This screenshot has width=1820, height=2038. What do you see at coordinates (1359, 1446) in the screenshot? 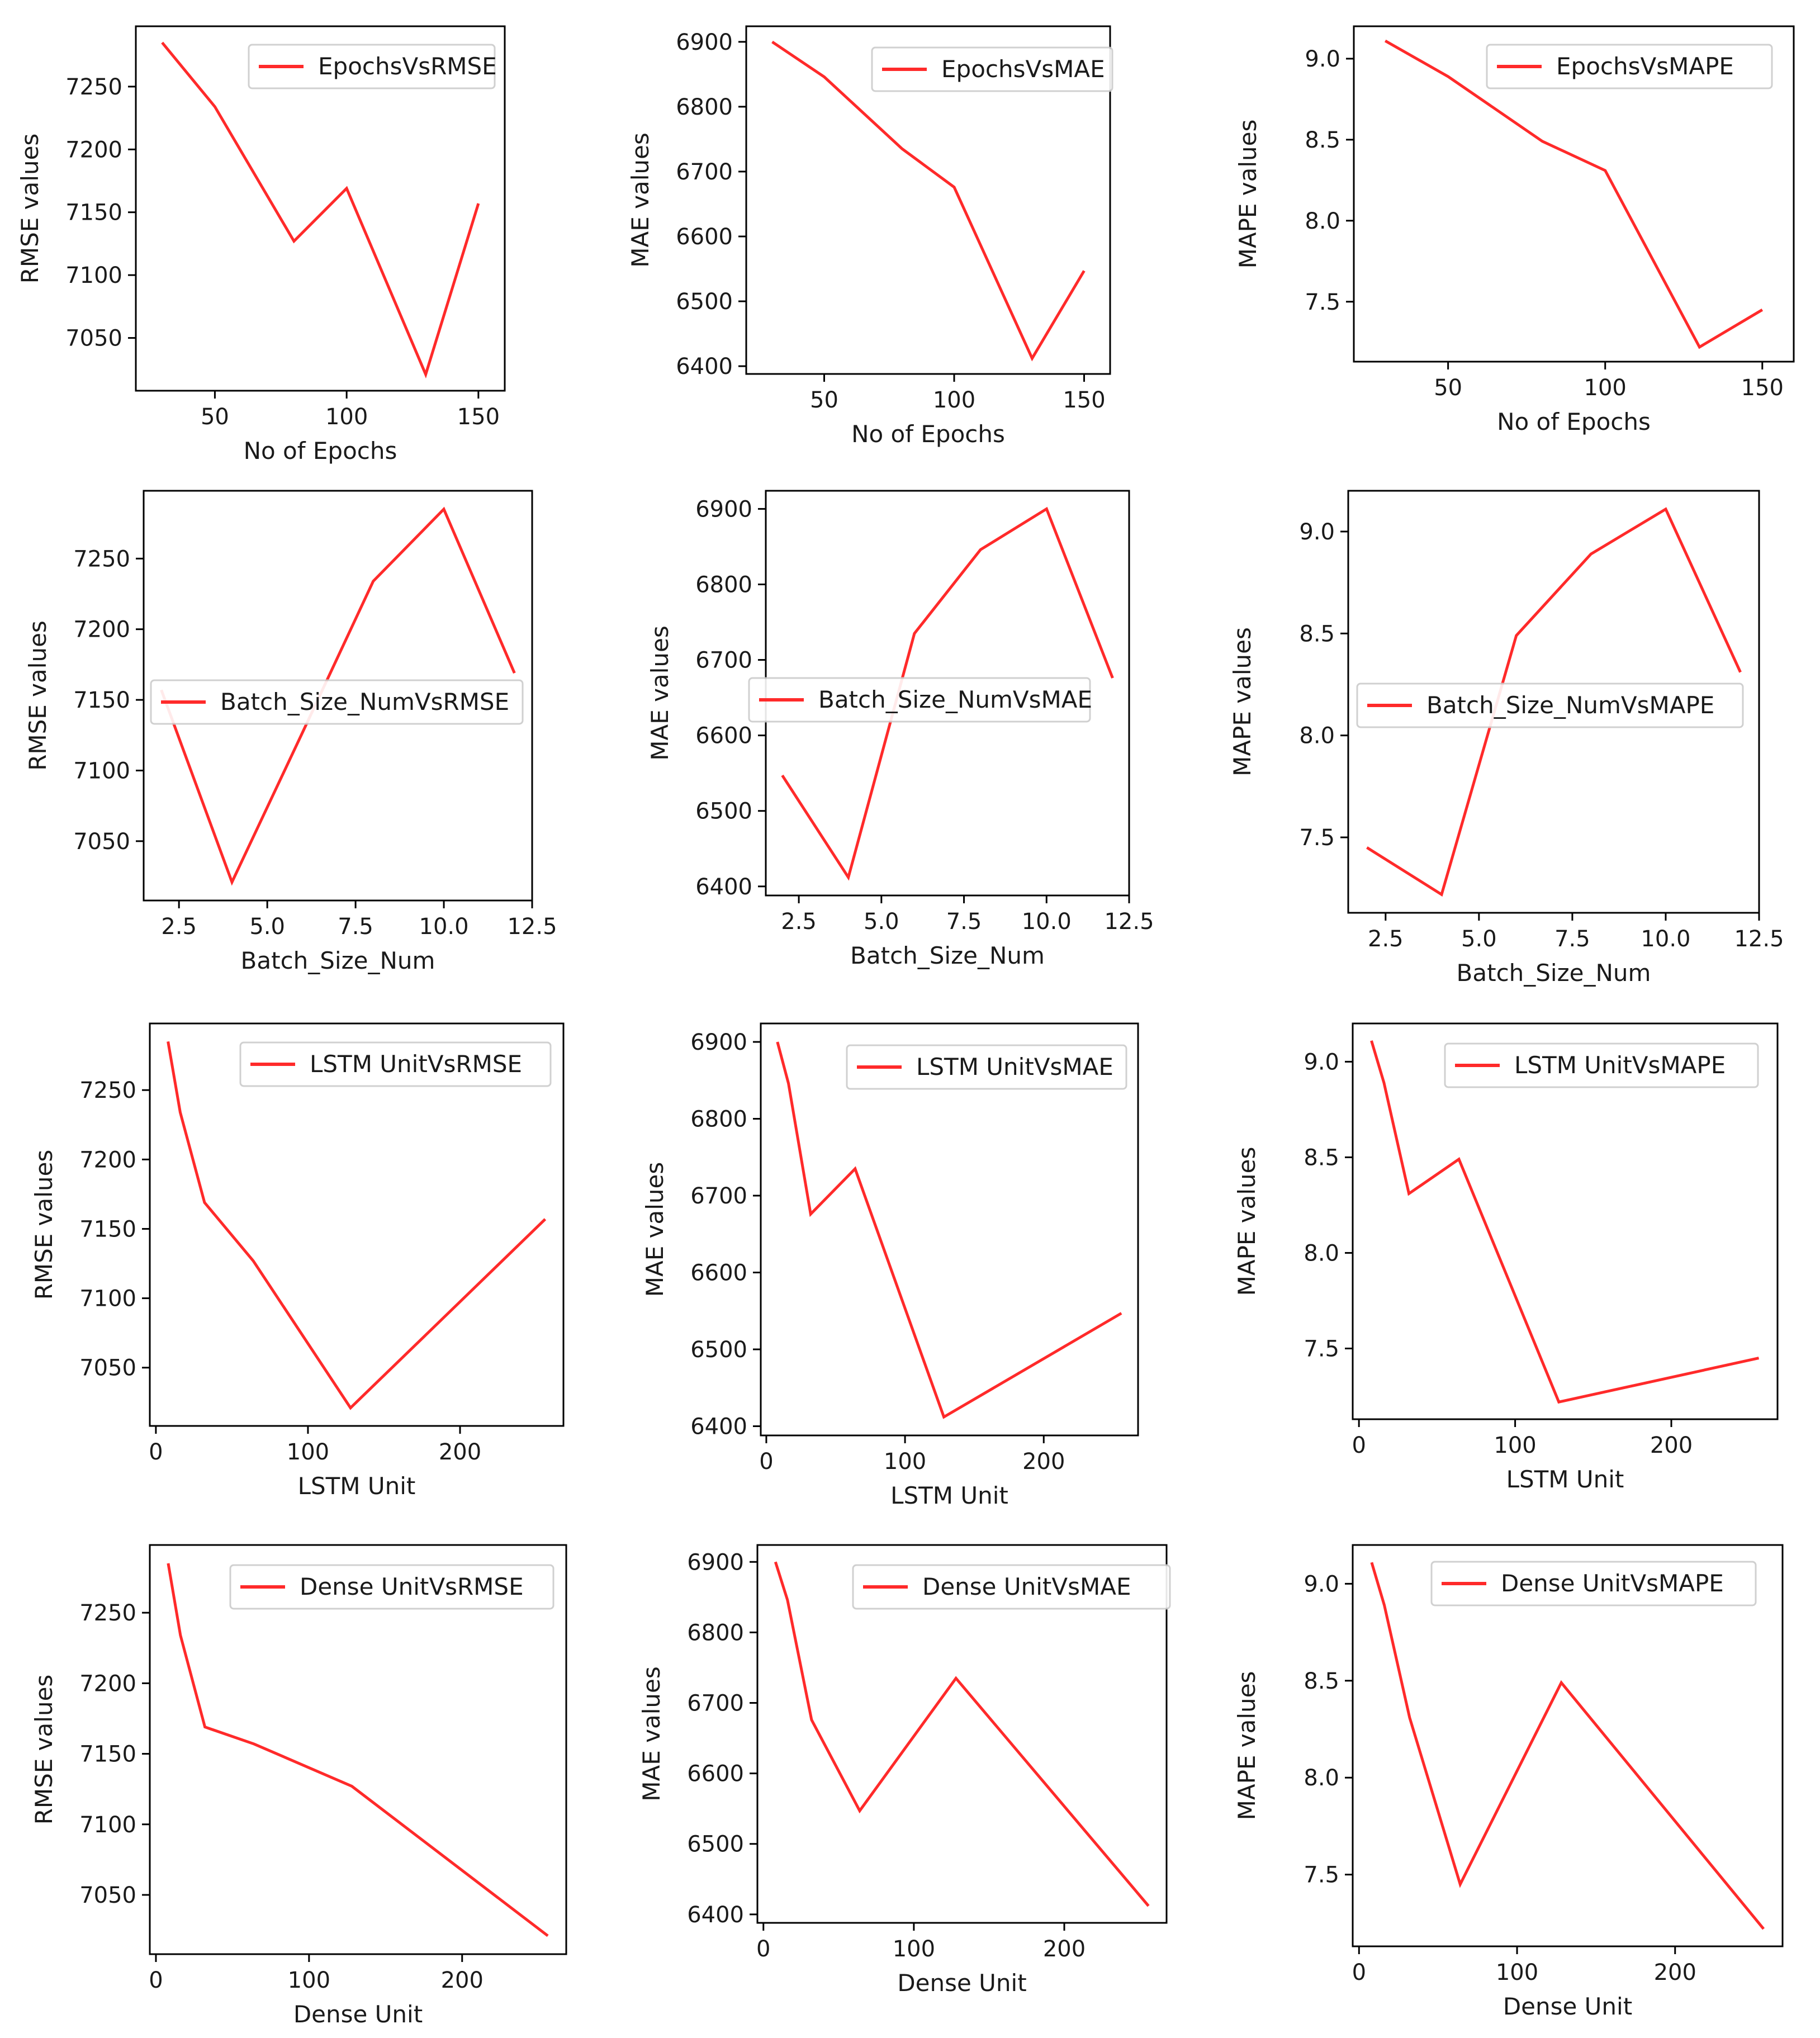
I see `x-tick-label: 0` at bounding box center [1359, 1446].